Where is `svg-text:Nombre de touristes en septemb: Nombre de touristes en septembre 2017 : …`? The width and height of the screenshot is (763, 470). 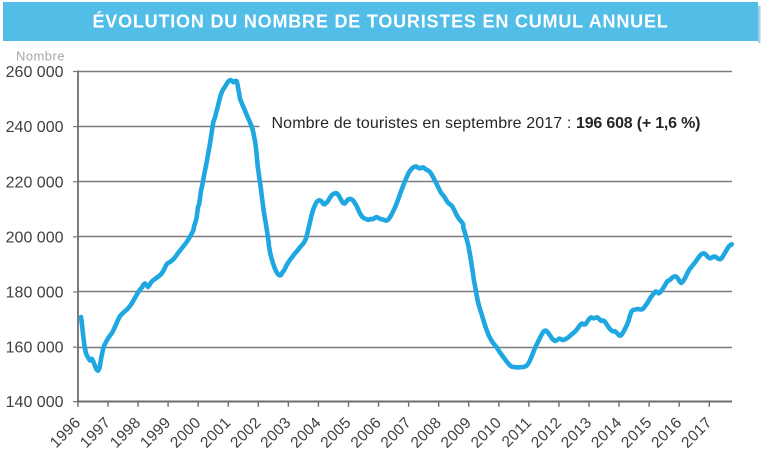
svg-text:Nombre de touristes en septemb: Nombre de touristes en septembre 2017 : … is located at coordinates (486, 123).